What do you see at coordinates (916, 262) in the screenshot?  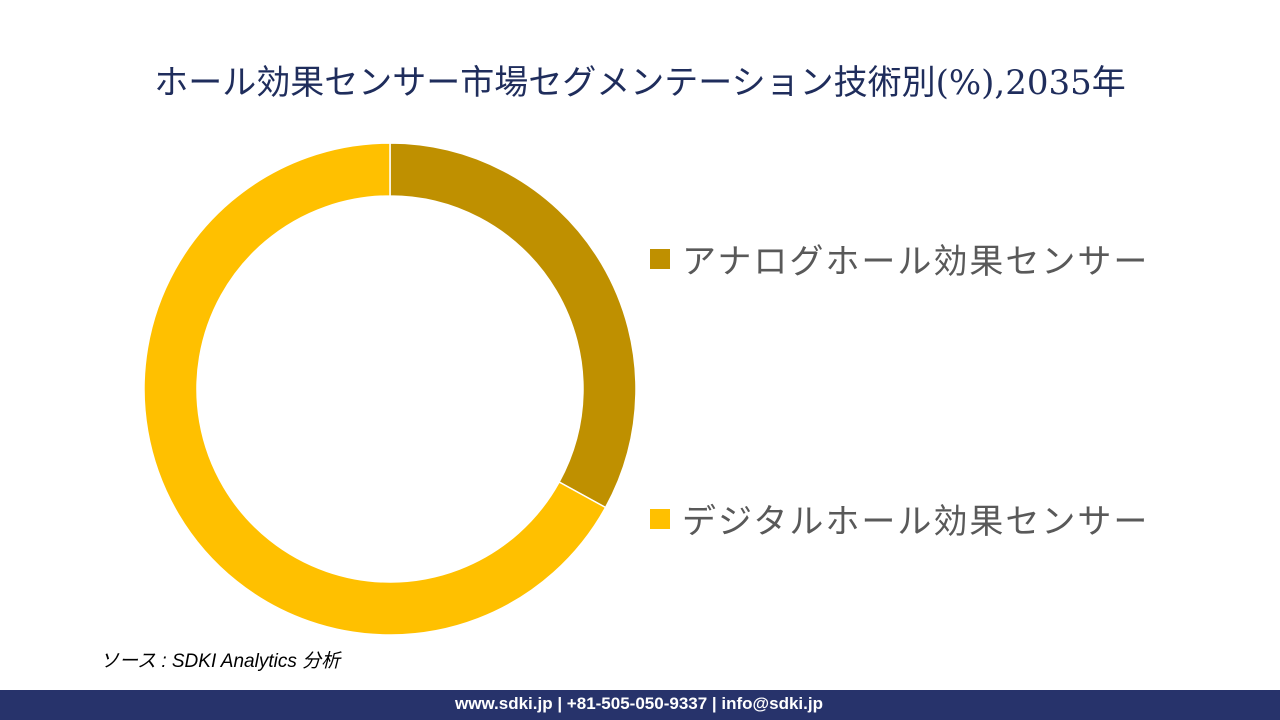 I see `legend-label-analog: アナログホール効果センサー` at bounding box center [916, 262].